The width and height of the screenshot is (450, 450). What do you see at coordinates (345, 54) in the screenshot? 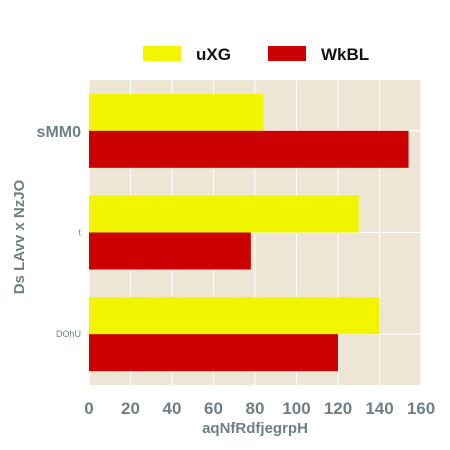
I see `legend-label: WkBL` at bounding box center [345, 54].